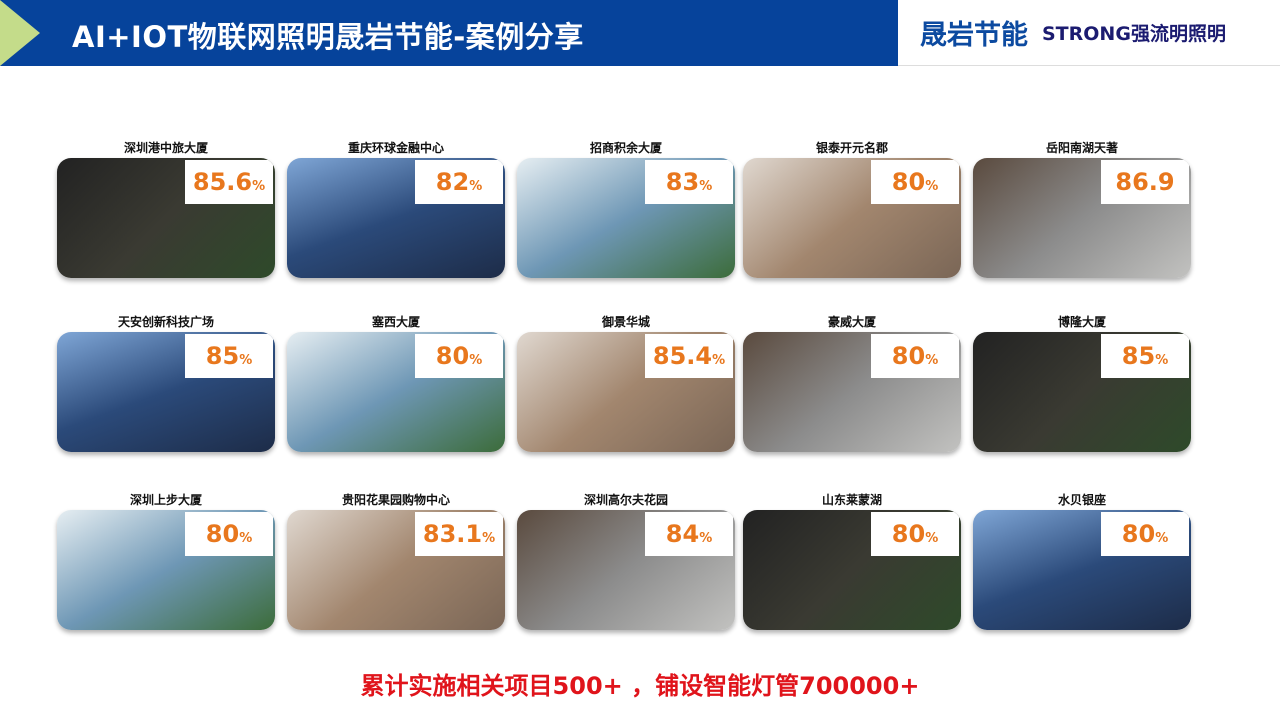 This screenshot has width=1280, height=720. I want to click on case-card: 山东莱蒙湖 80%, so click(852, 560).